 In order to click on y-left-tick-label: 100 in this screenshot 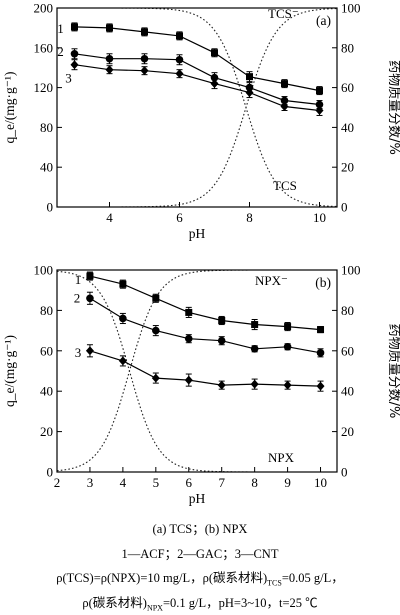, I will do `click(44, 270)`.